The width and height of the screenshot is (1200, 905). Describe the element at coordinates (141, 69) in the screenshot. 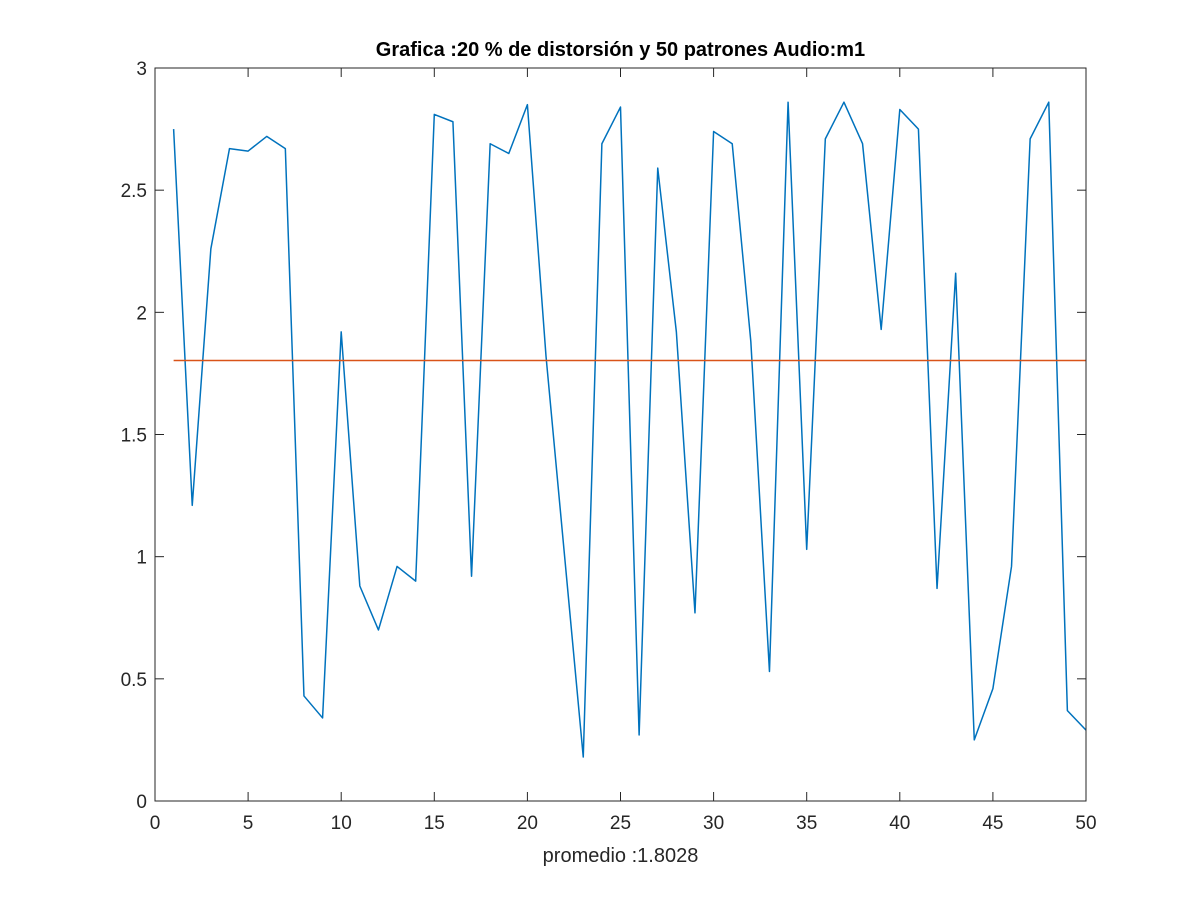

I see `y-tick-label: 3` at that location.